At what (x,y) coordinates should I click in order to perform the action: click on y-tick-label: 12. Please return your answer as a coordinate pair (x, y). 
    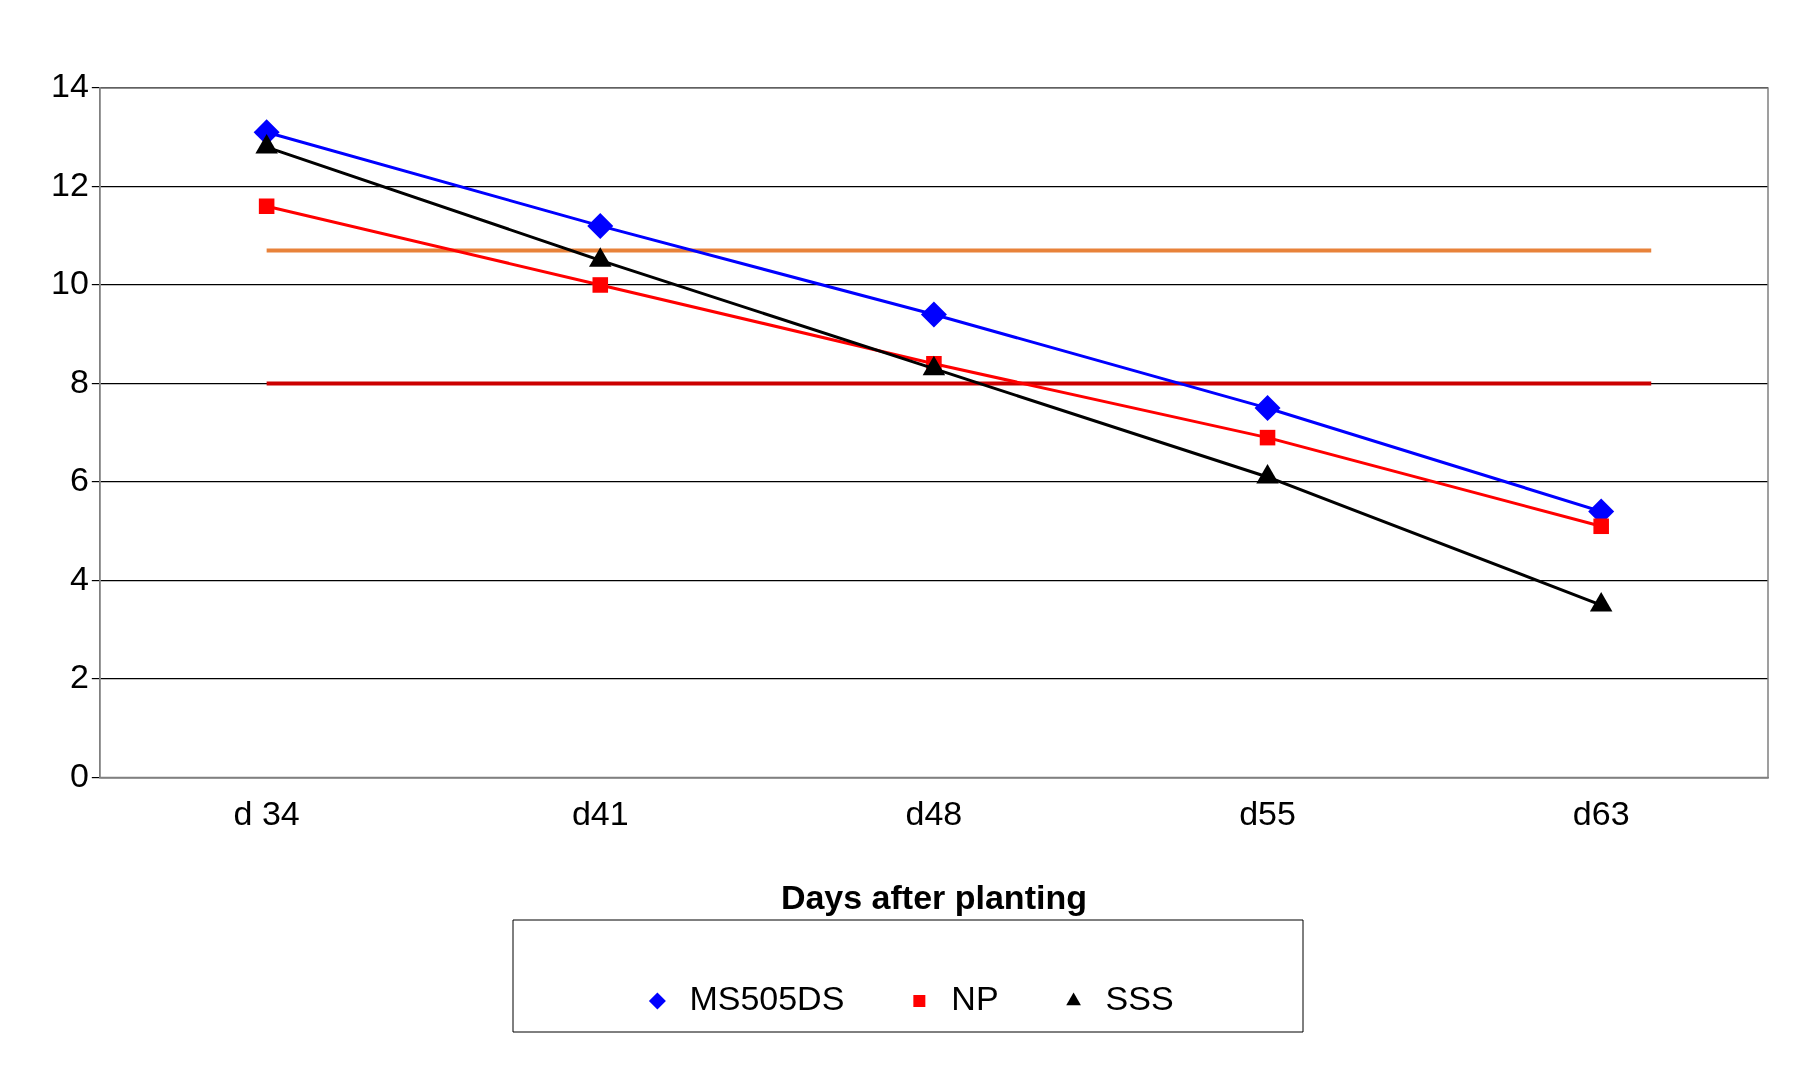
    Looking at the image, I should click on (69, 183).